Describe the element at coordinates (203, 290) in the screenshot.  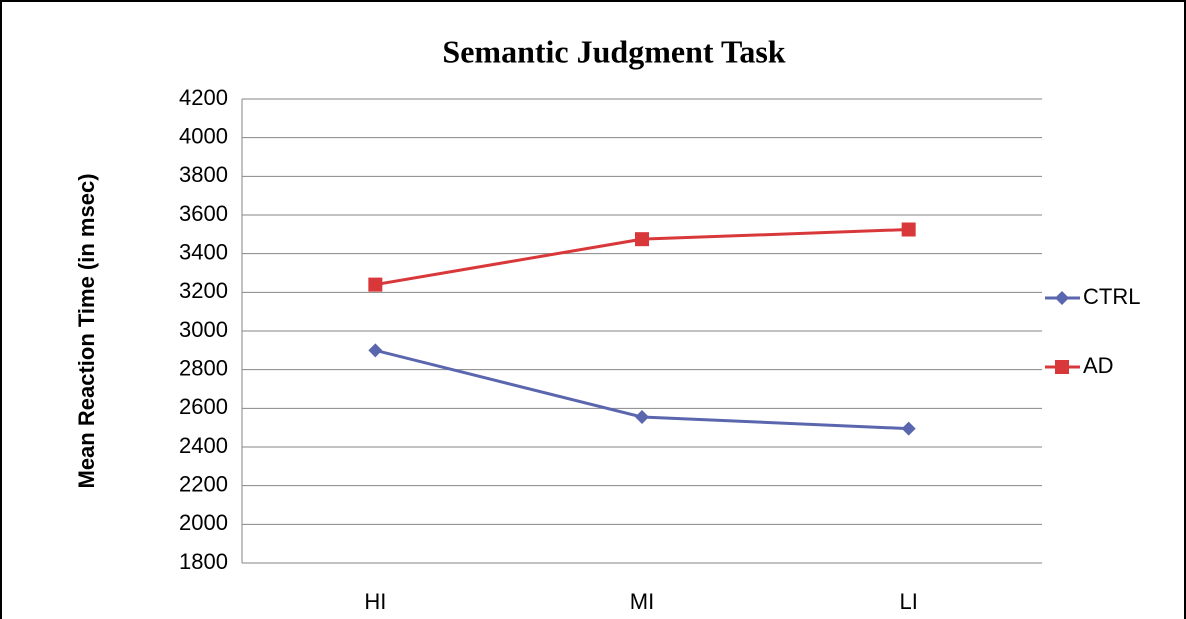
I see `y-tick-label: 3200` at that location.